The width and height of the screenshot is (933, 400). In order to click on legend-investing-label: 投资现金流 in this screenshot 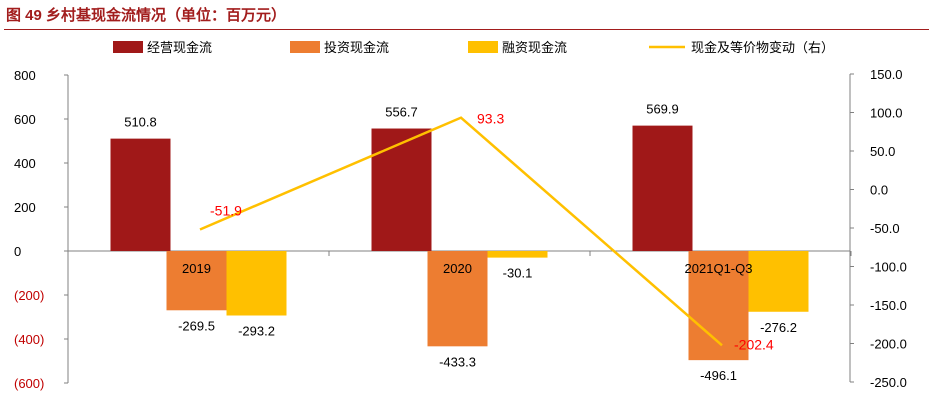, I will do `click(356, 47)`.